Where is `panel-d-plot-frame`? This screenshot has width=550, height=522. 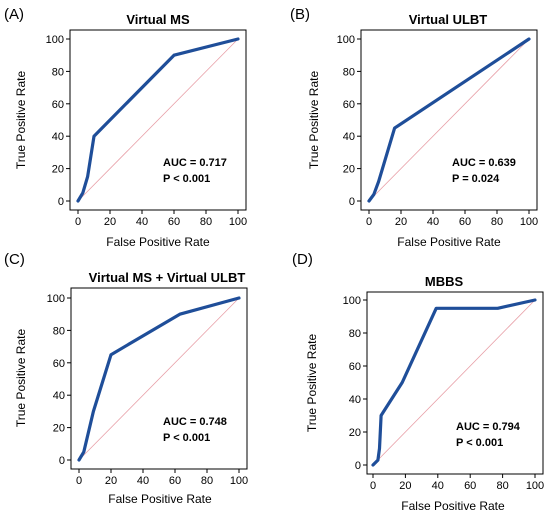 panel-d-plot-frame is located at coordinates (455, 383).